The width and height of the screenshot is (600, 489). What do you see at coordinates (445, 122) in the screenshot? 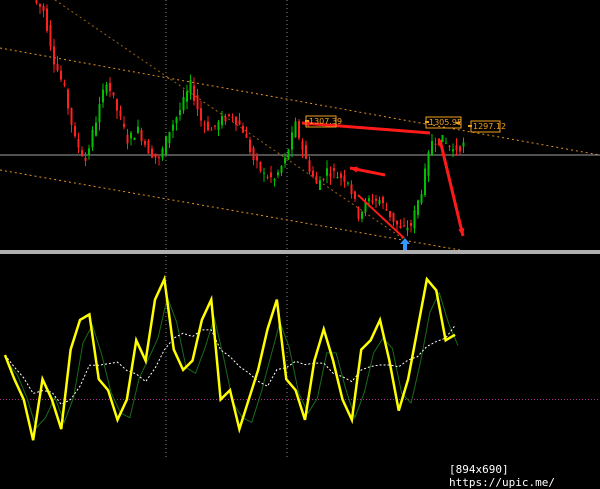
I see `price-label-2: 1305.95` at bounding box center [445, 122].